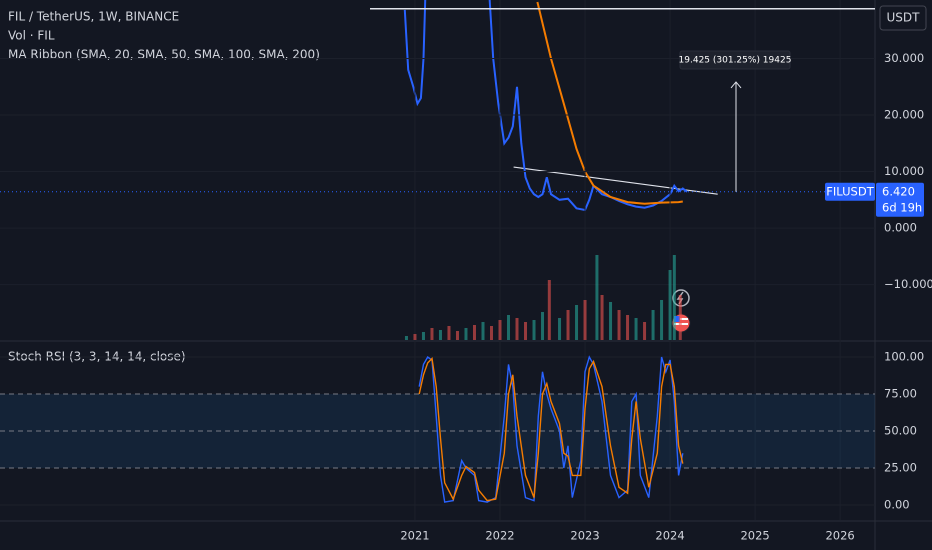  I want to click on annotation-label: 19.425 (301.25%) 19425, so click(735, 61).